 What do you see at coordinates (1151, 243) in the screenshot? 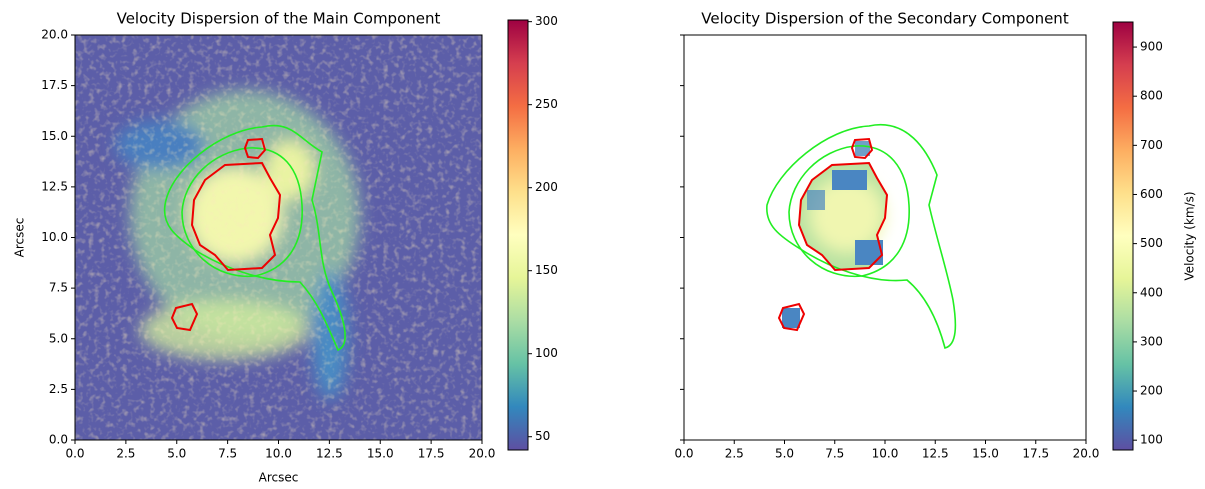
I see `colorbar-tick-label: 500` at bounding box center [1151, 243].